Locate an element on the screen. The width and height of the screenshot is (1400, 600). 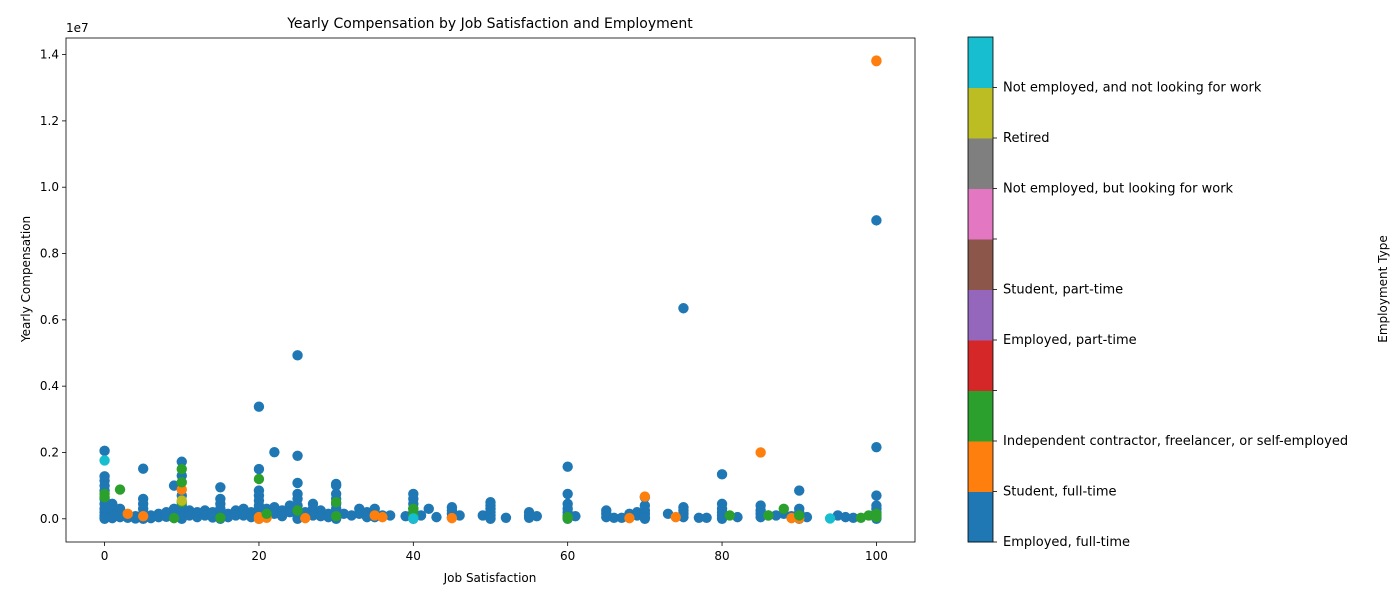
x-tick-label: 60 is located at coordinates (567, 556).